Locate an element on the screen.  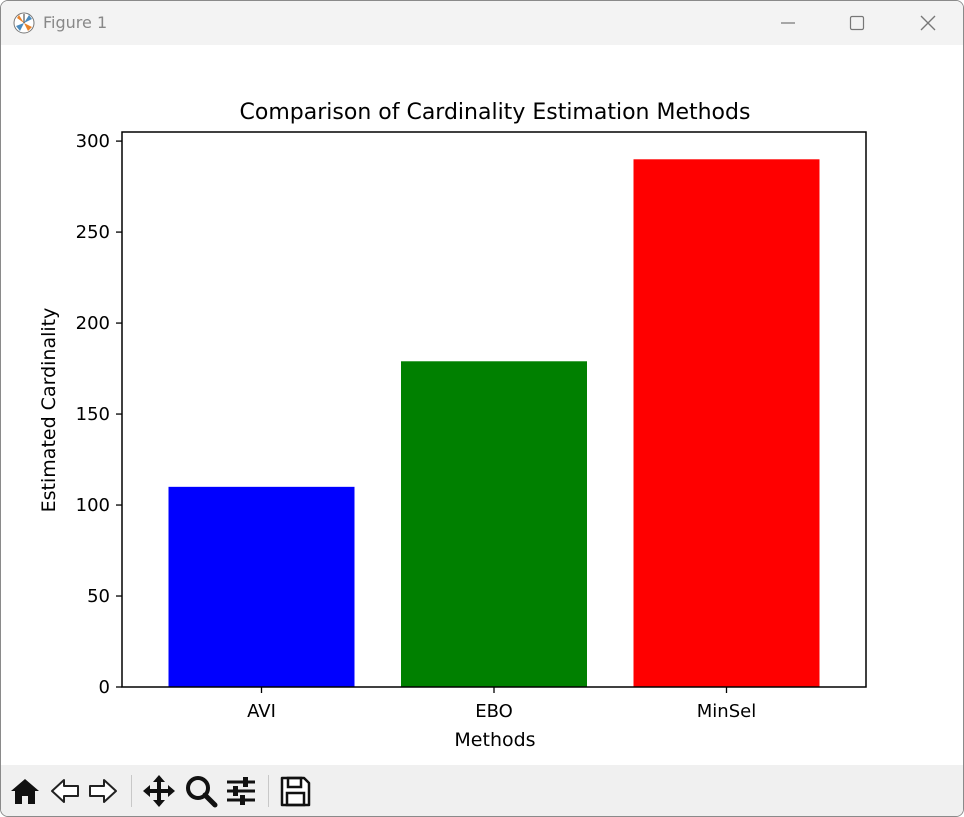
pan-button is located at coordinates (159, 791).